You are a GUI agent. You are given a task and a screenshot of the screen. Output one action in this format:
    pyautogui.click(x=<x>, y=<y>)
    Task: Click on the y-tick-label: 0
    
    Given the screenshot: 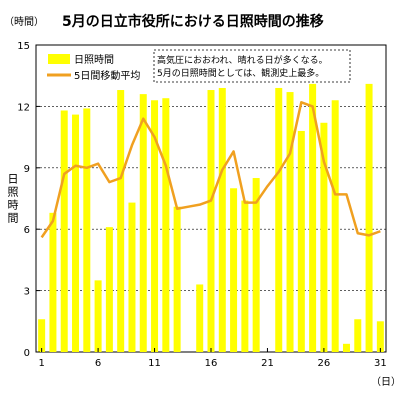 What is the action you would take?
    pyautogui.click(x=27, y=353)
    